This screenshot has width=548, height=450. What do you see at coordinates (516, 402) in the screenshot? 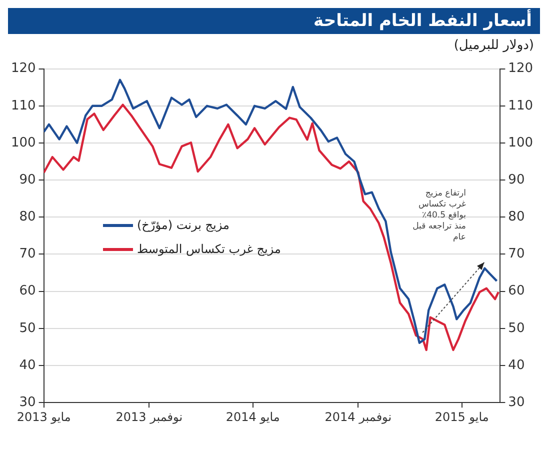
I see `y2-tick-label: 30` at bounding box center [516, 402].